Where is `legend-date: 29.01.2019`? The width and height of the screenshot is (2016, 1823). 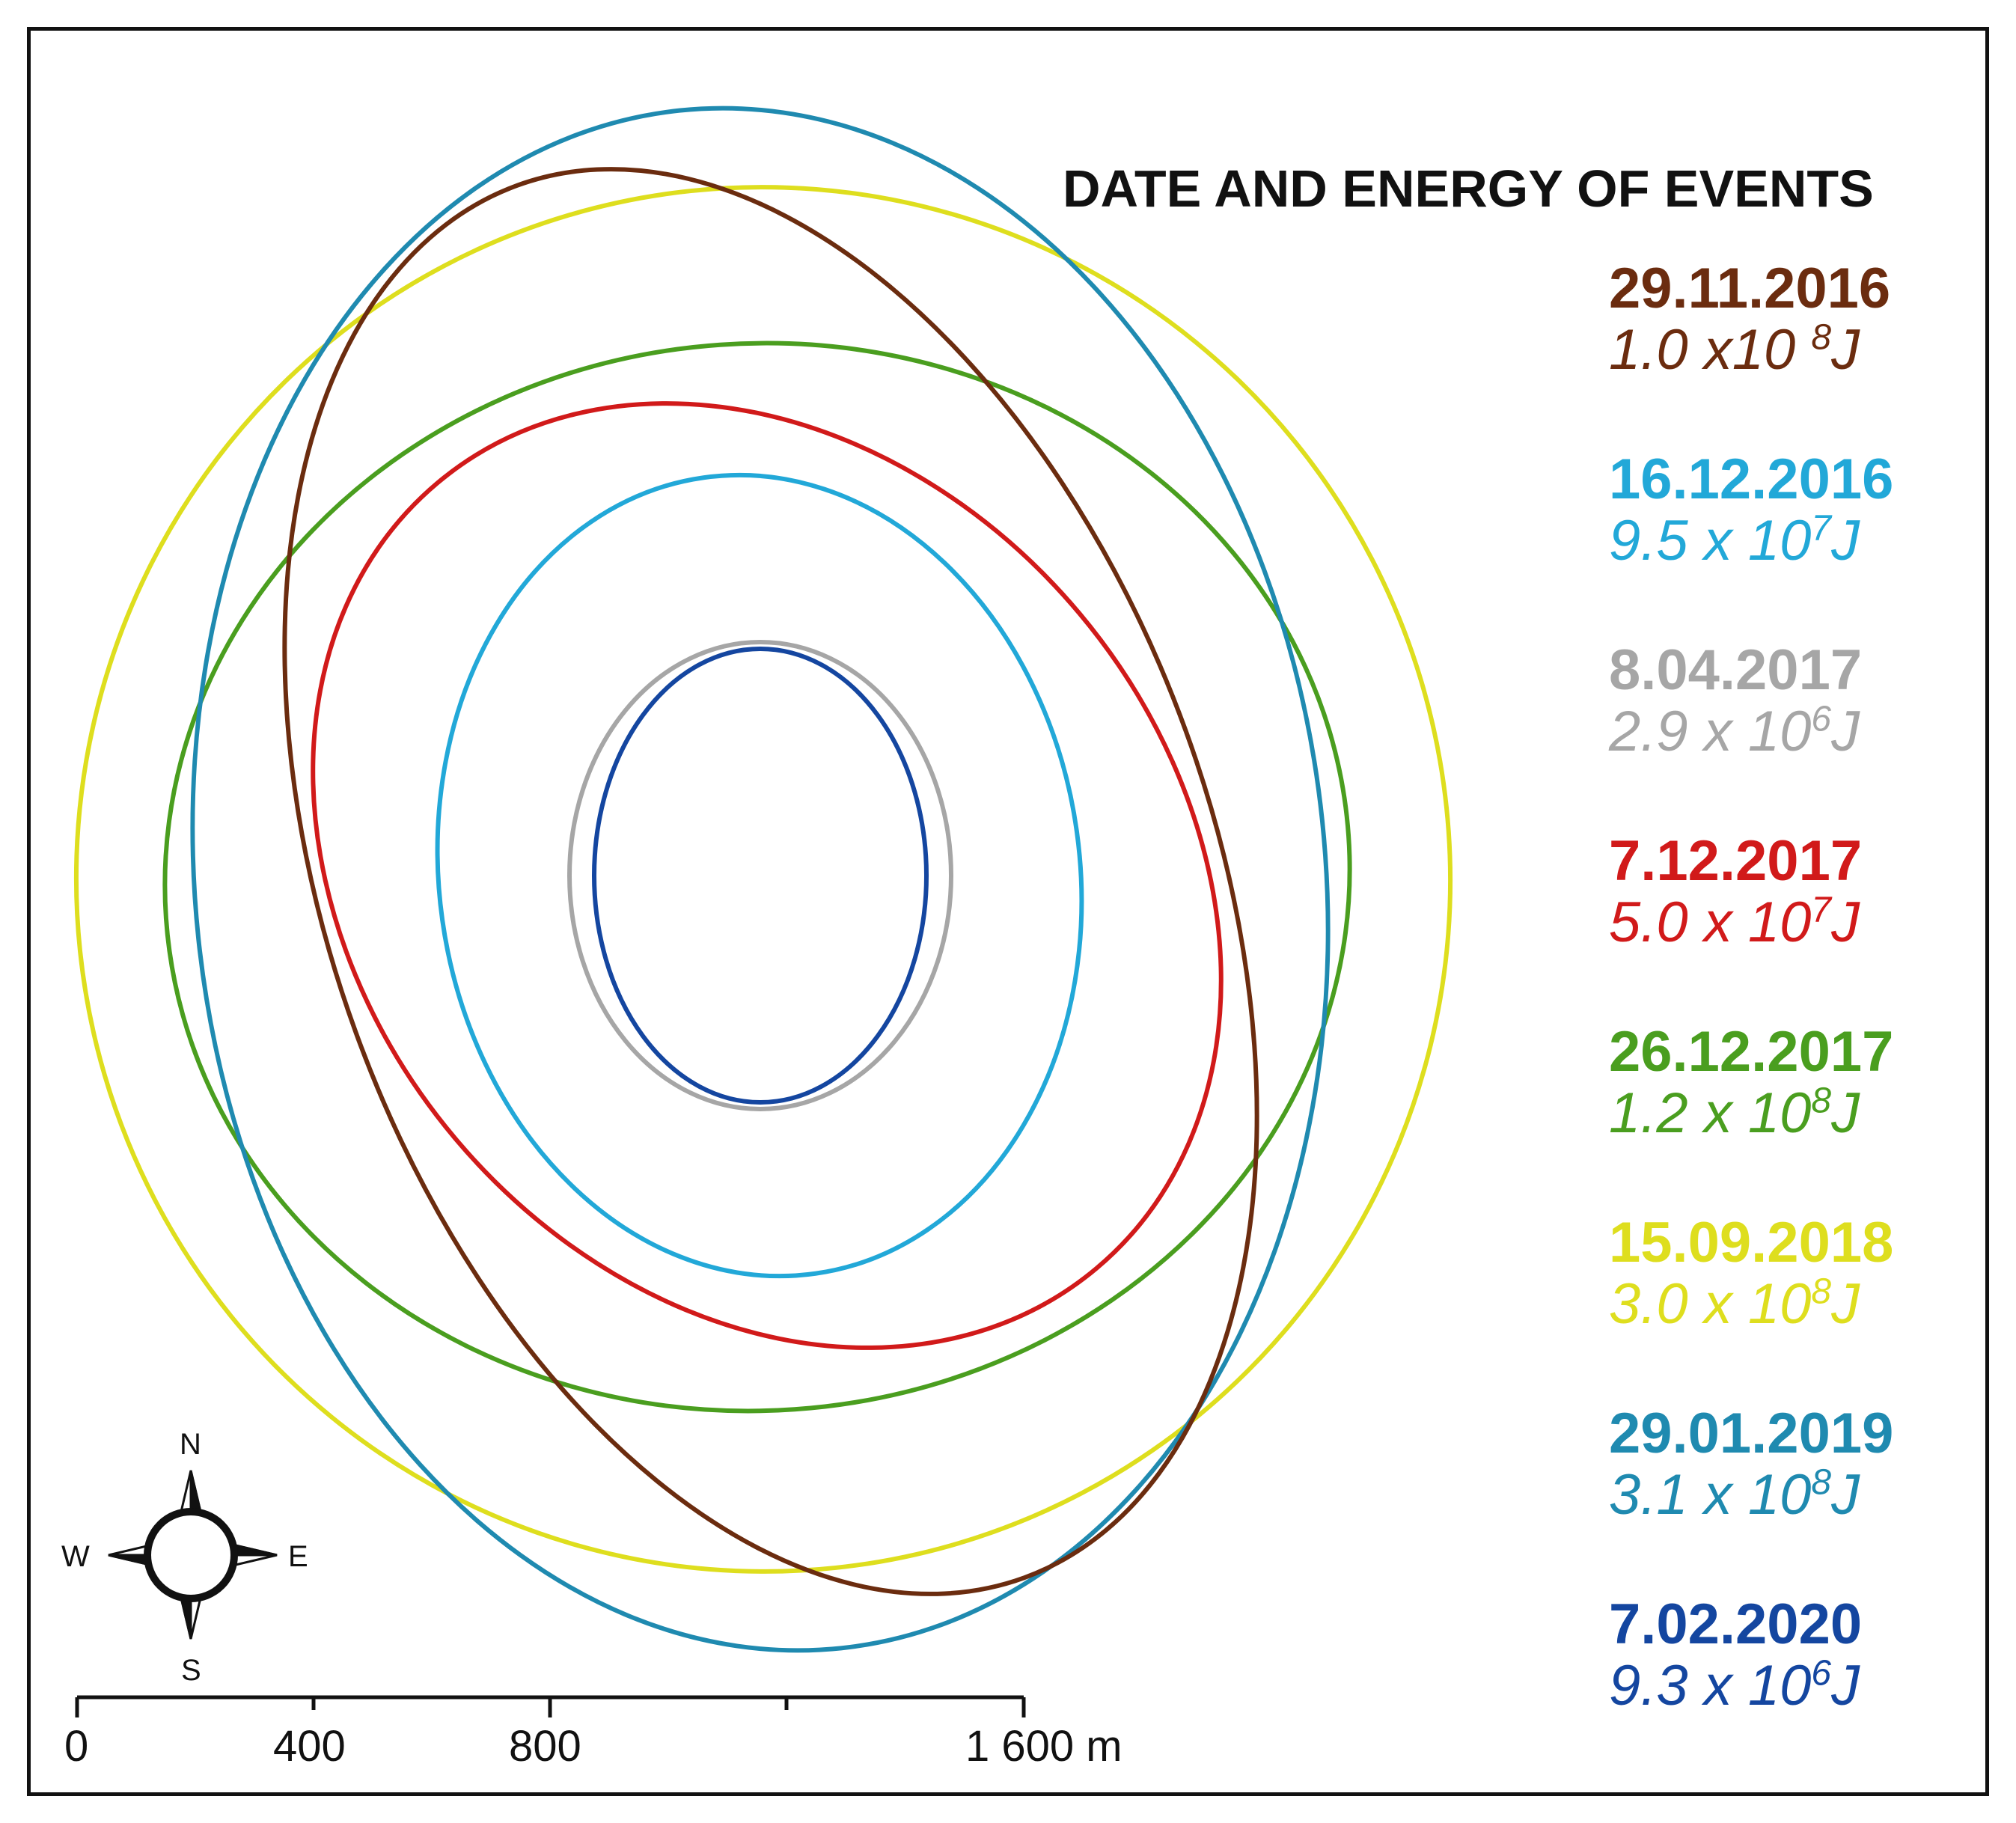 legend-date: 29.01.2019 is located at coordinates (1751, 1434).